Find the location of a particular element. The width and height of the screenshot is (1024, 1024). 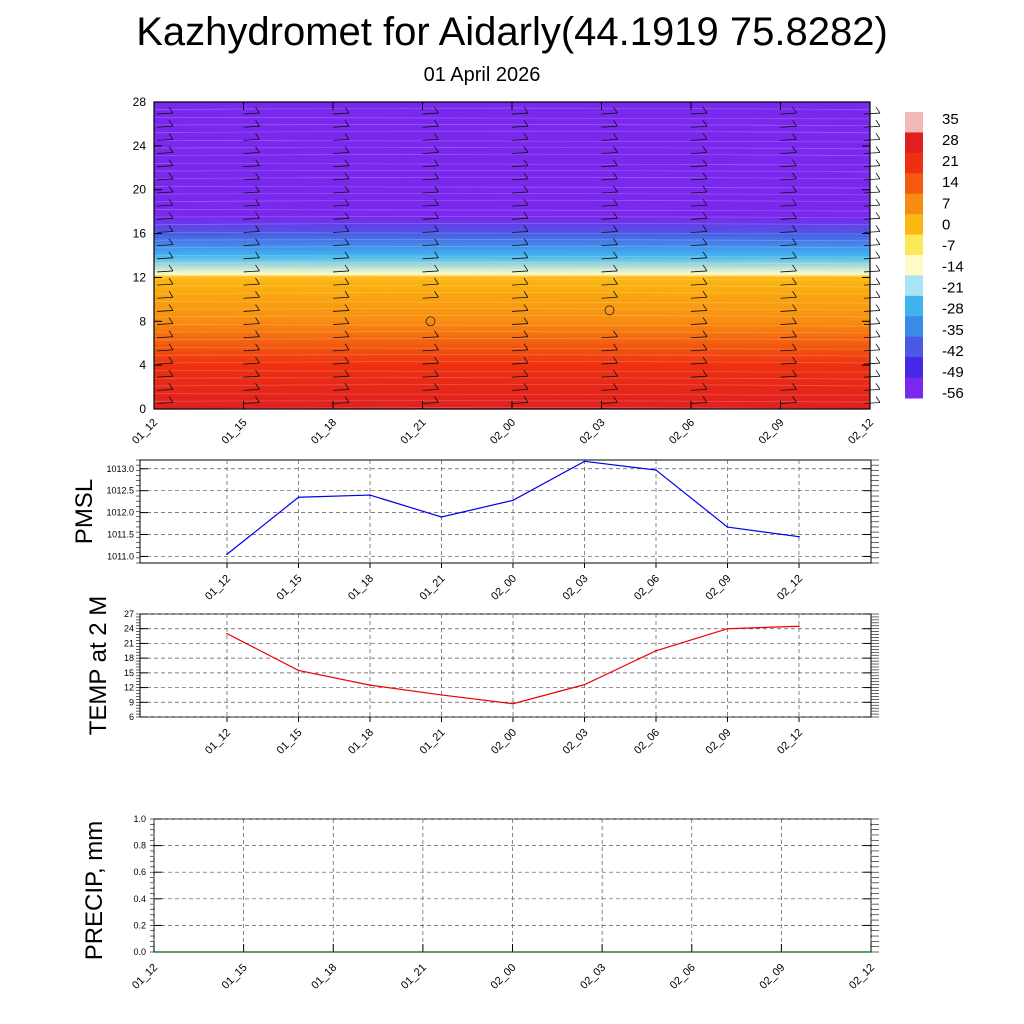

colorbar-label: -21 is located at coordinates (953, 288).